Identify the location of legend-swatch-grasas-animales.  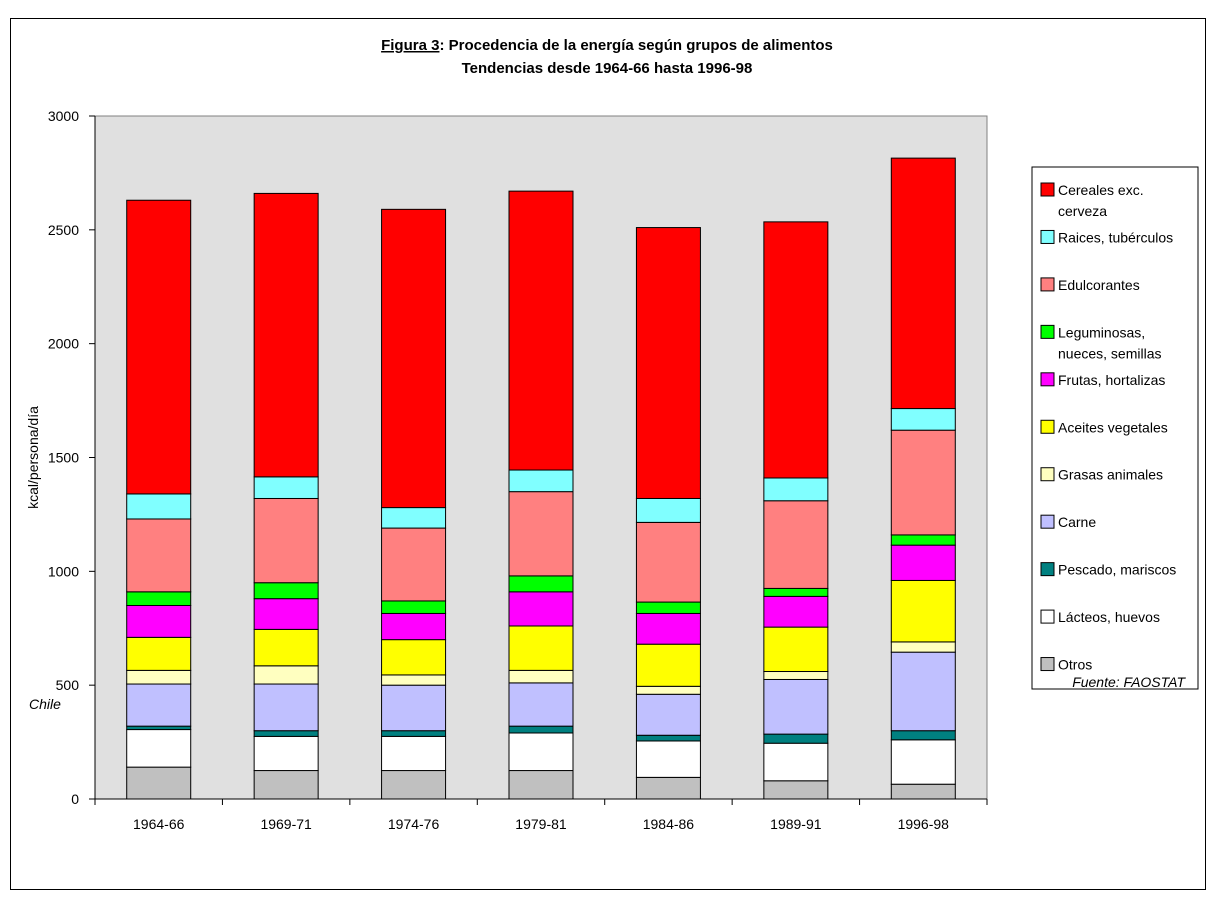
(1047, 474).